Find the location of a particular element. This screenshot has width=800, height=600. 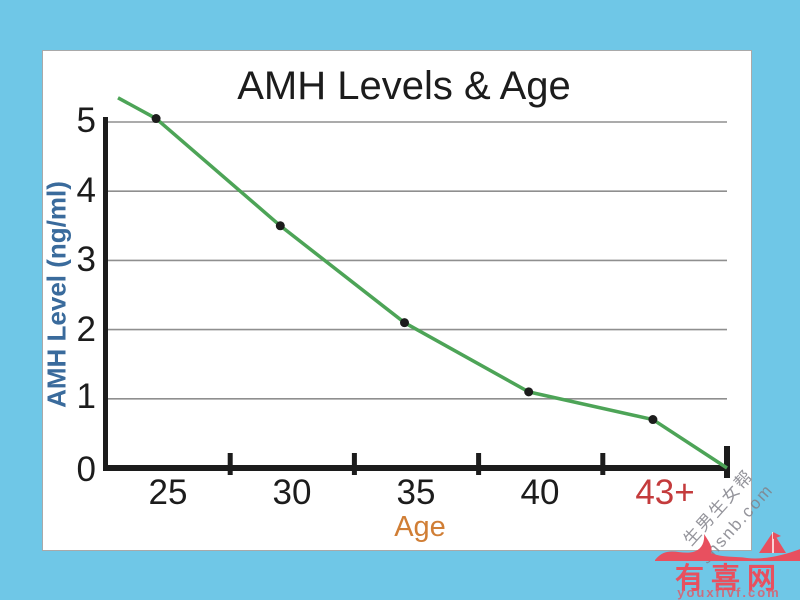

y-tick-label-5: 5 is located at coordinates (86, 120).